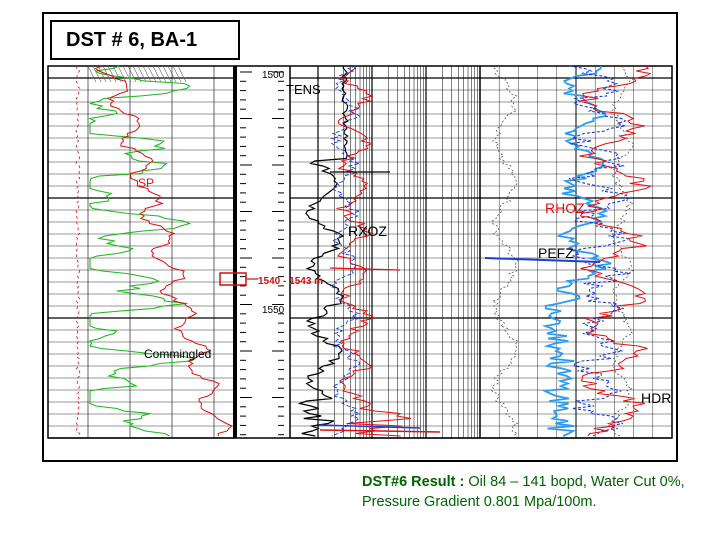  What do you see at coordinates (323, 251) in the screenshot?
I see `tens-curve` at bounding box center [323, 251].